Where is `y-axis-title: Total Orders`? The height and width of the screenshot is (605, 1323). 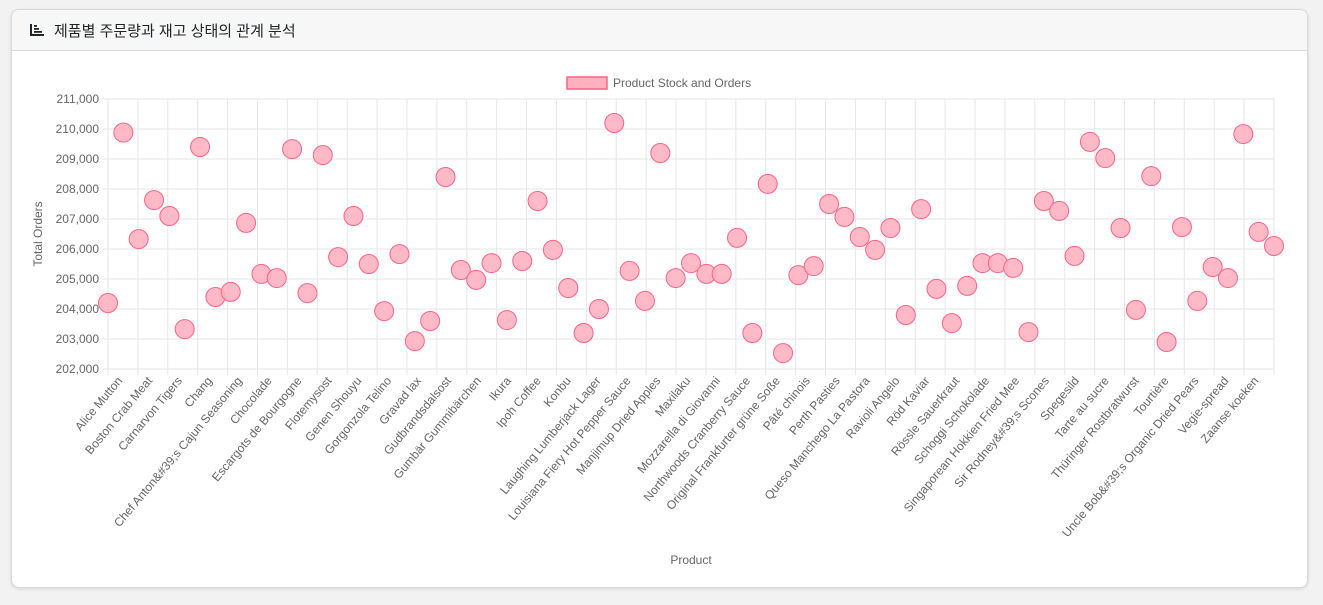
y-axis-title: Total Orders is located at coordinates (38, 233).